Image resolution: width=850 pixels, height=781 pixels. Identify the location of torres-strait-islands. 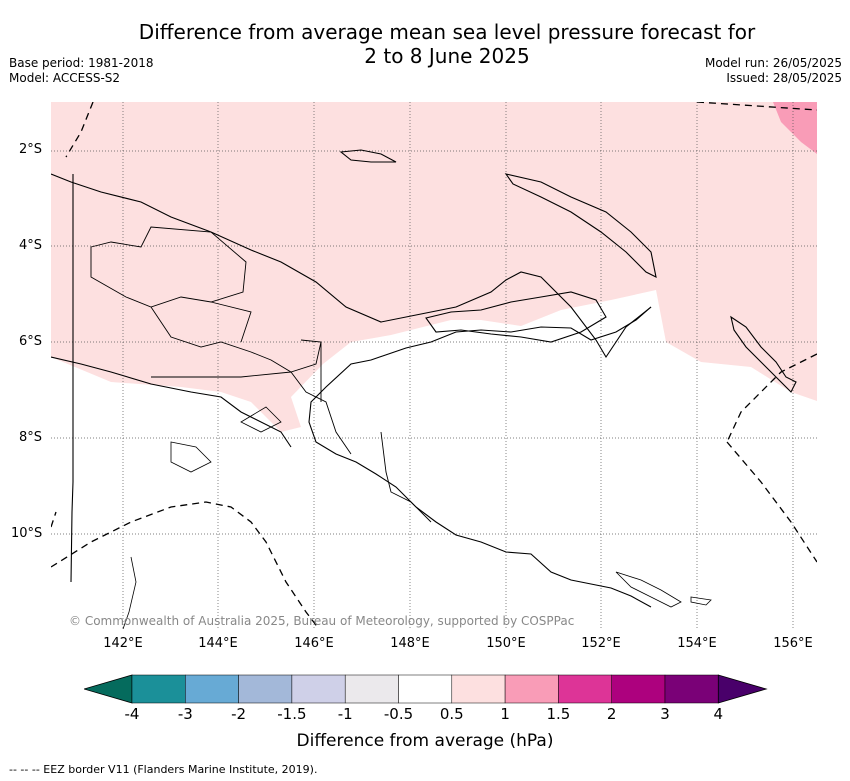
(167, 535).